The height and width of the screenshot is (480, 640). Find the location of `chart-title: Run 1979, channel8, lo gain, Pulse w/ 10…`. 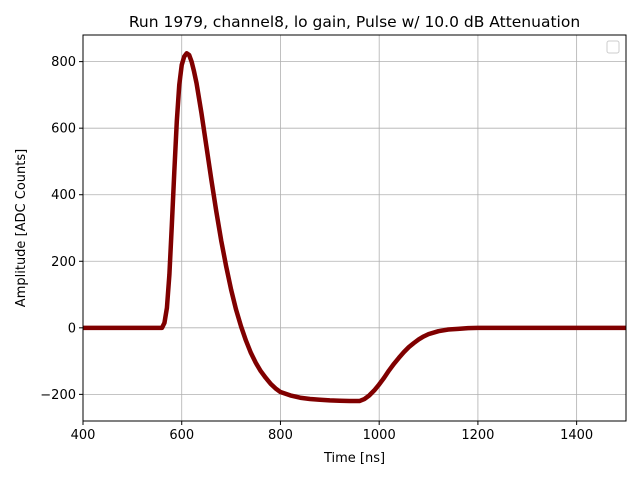

chart-title: Run 1979, channel8, lo gain, Pulse w/ 10… is located at coordinates (354, 22).